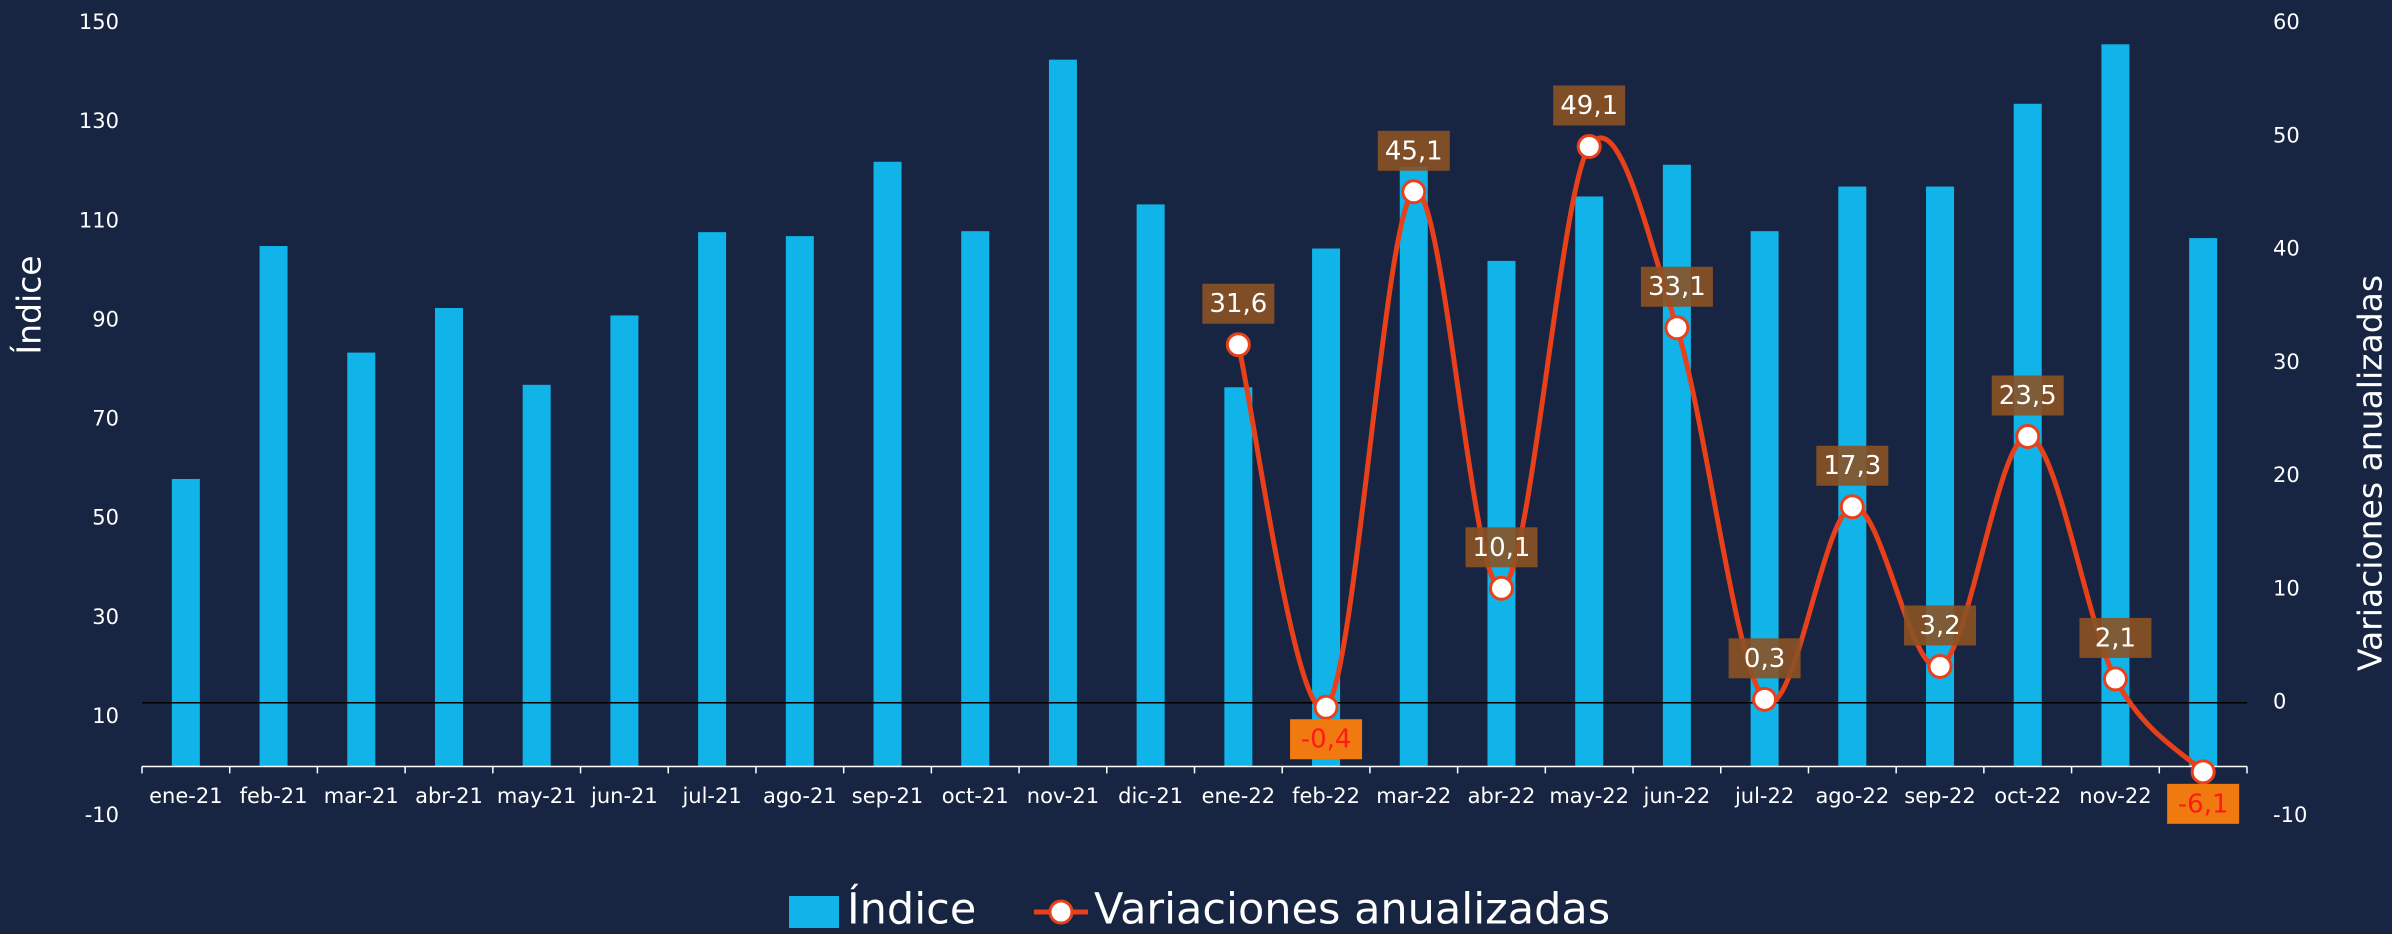  Describe the element at coordinates (1063, 796) in the screenshot. I see `x-tick-label: nov-21` at that location.